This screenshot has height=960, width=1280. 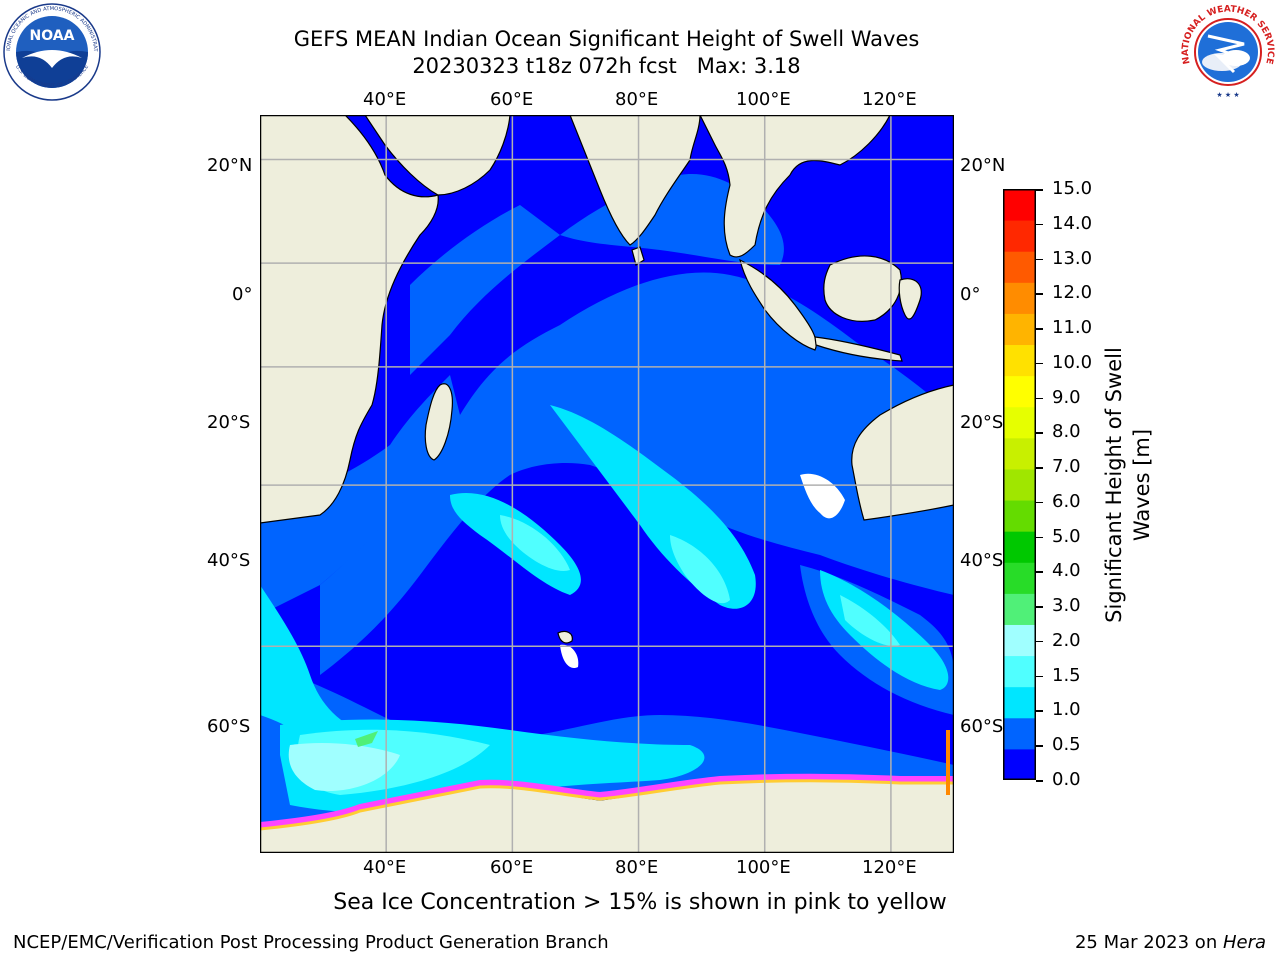 I want to click on colorbar-tick-label: 8.0, so click(x=1066, y=432).